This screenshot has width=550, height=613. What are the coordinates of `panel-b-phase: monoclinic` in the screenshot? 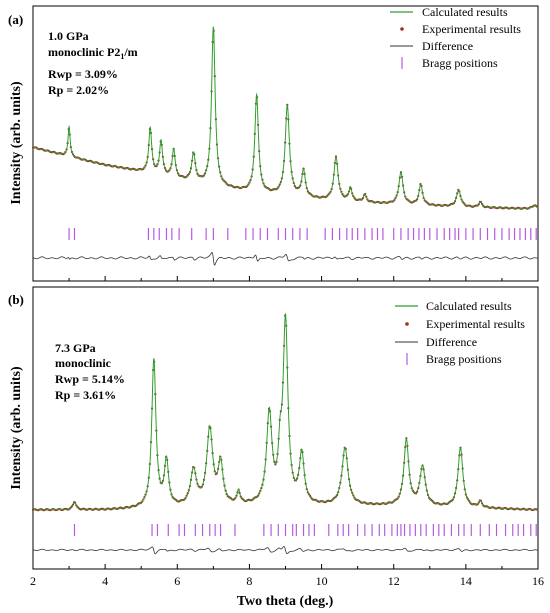 It's located at (83, 363).